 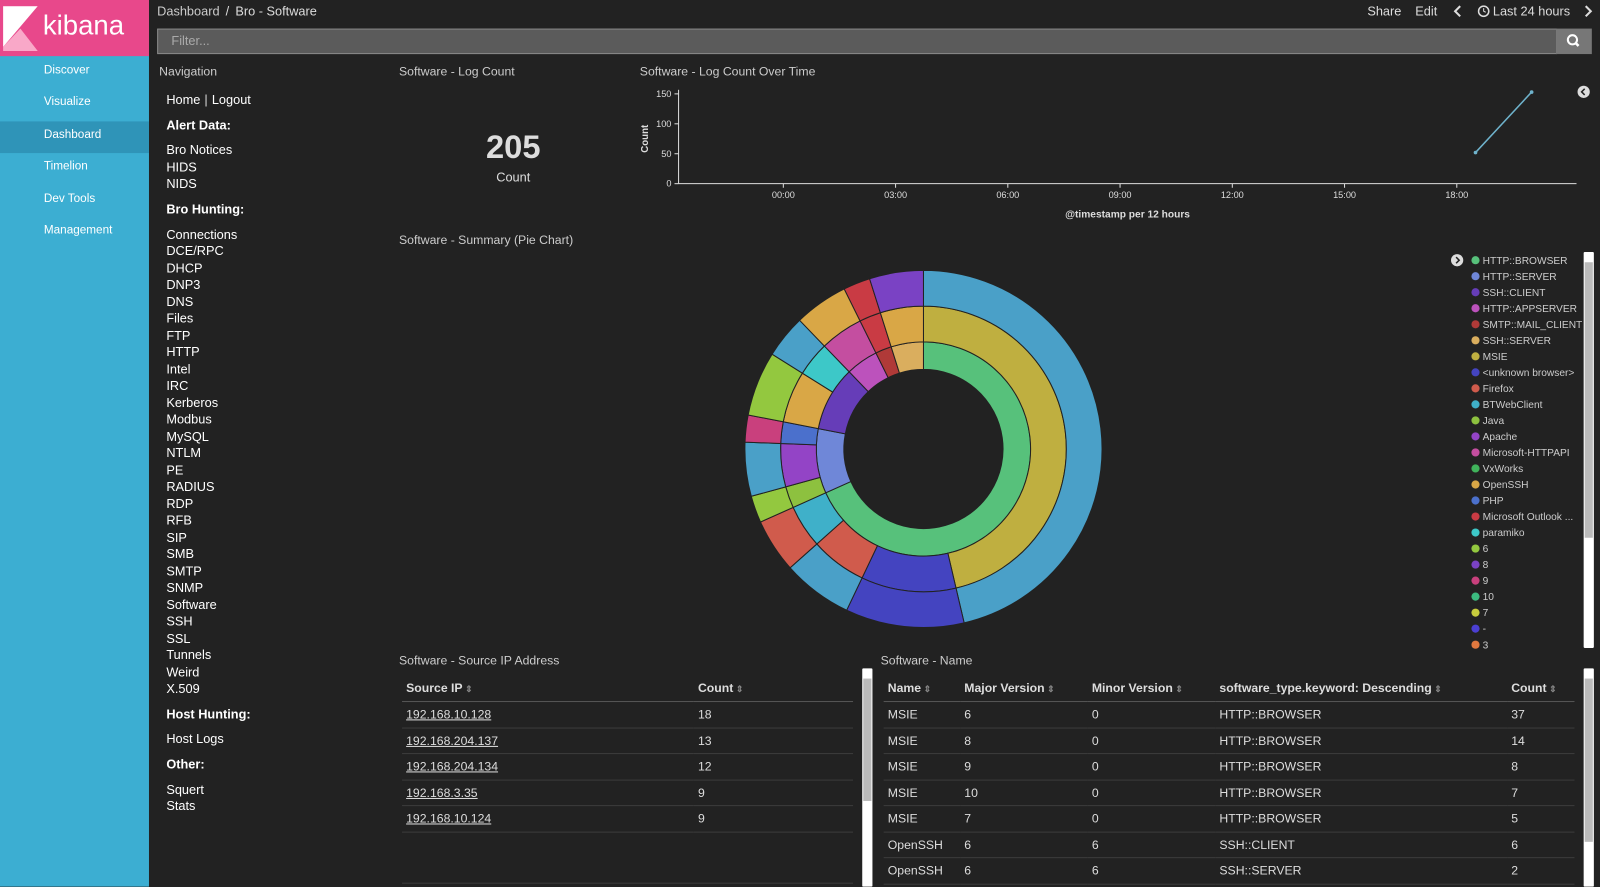 I want to click on column-header: Major Version, so click(x=1024, y=688).